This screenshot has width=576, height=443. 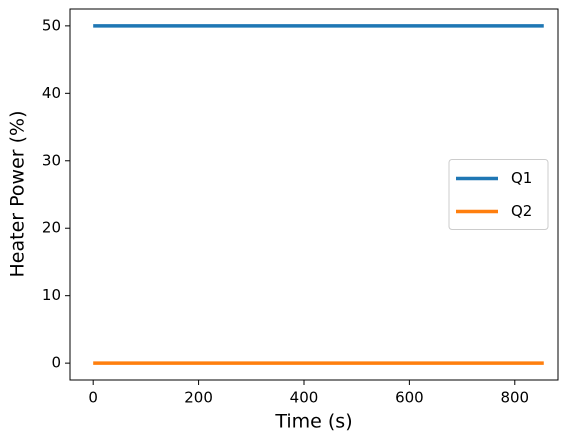 What do you see at coordinates (18, 194) in the screenshot?
I see `y-axis-label: Heater Power (%)` at bounding box center [18, 194].